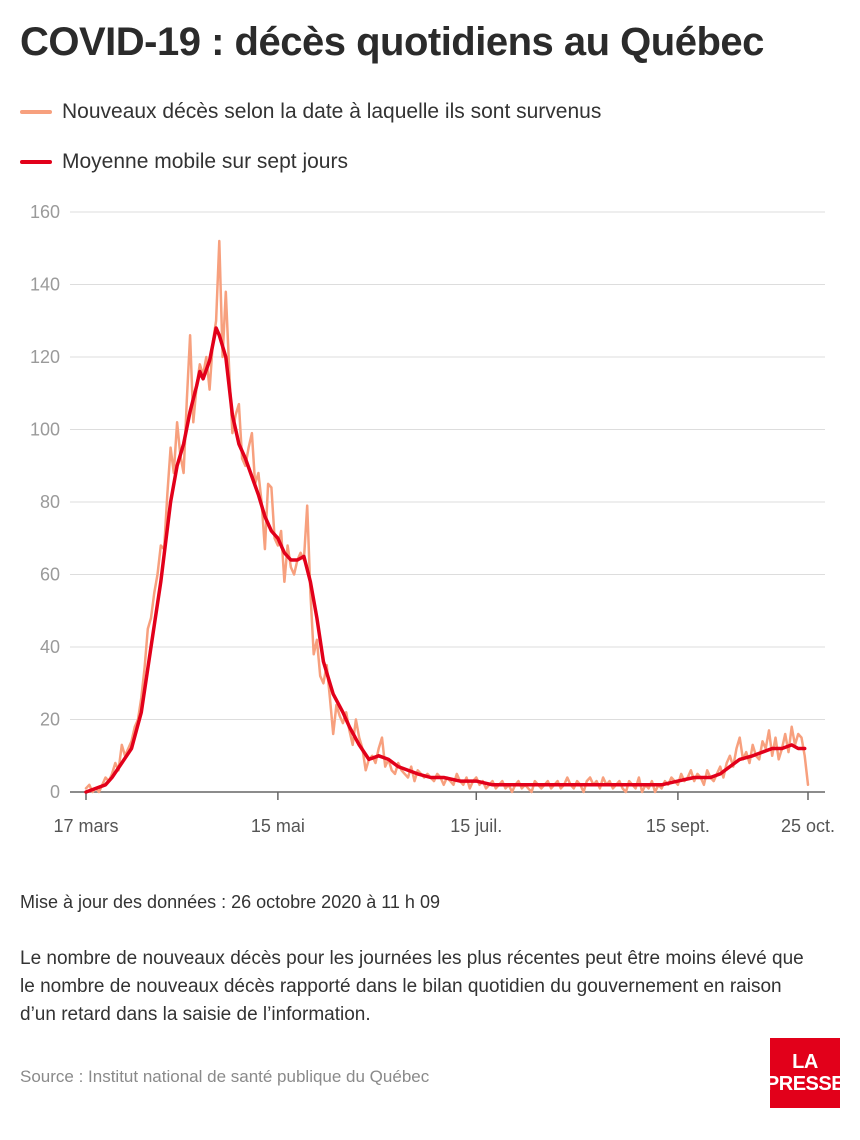 This screenshot has height=1140, width=860. I want to click on y-tick-label: 40, so click(50, 647).